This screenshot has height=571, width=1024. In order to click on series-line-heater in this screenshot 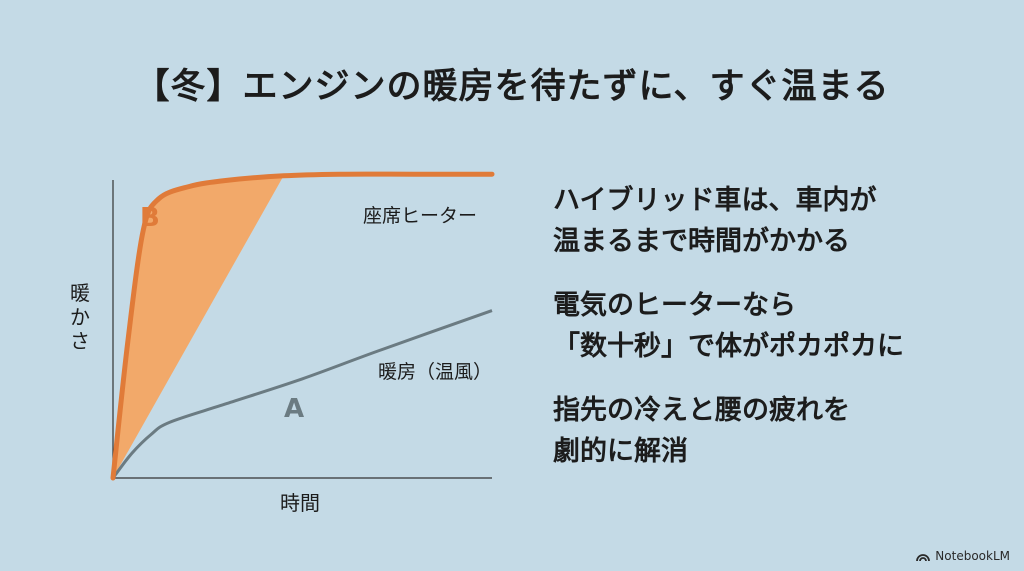, I will do `click(302, 394)`.